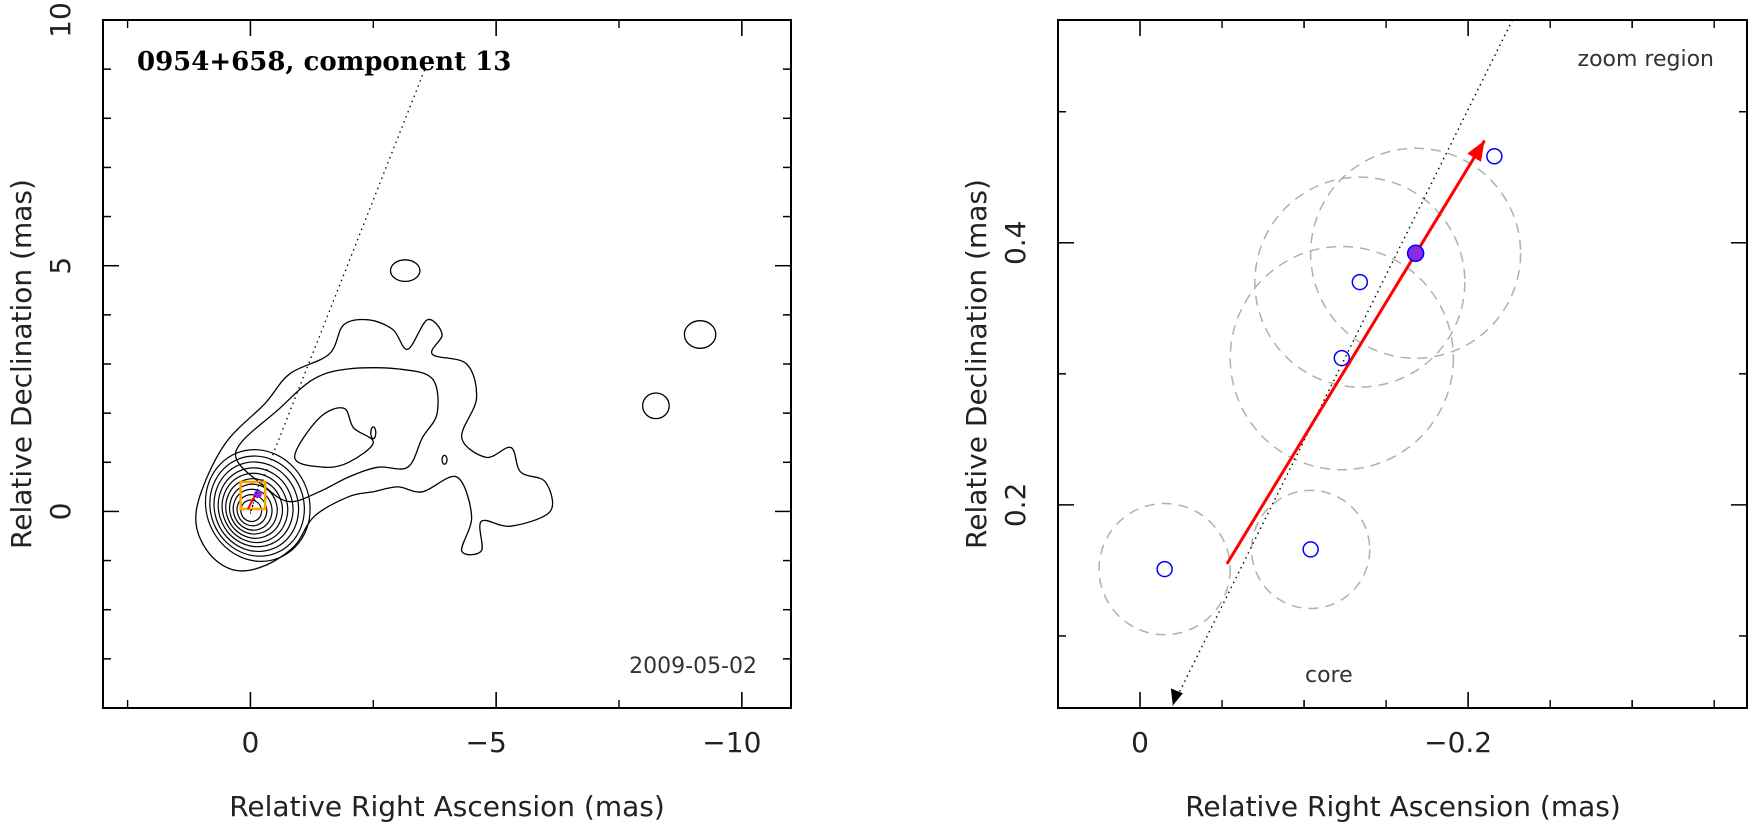  Describe the element at coordinates (1015, 243) in the screenshot. I see `y-tick-label: 0.4` at that location.